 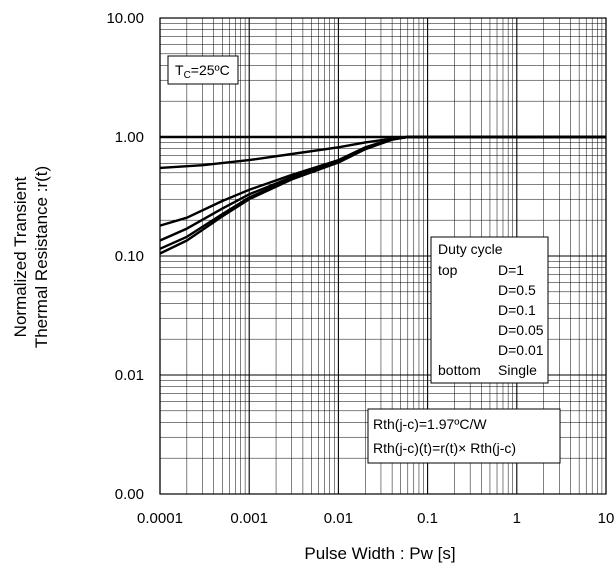 What do you see at coordinates (517, 370) in the screenshot?
I see `legend-entry-label: Single` at bounding box center [517, 370].